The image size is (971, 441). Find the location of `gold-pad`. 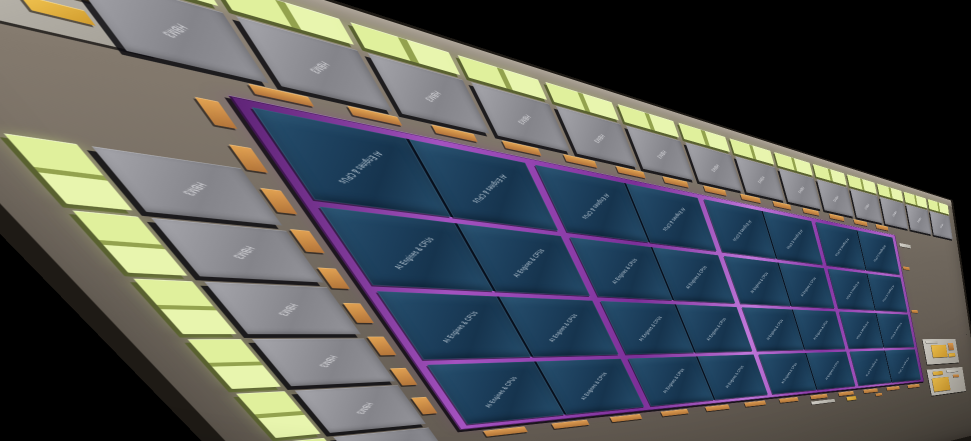

gold-pad is located at coordinates (57, 13).